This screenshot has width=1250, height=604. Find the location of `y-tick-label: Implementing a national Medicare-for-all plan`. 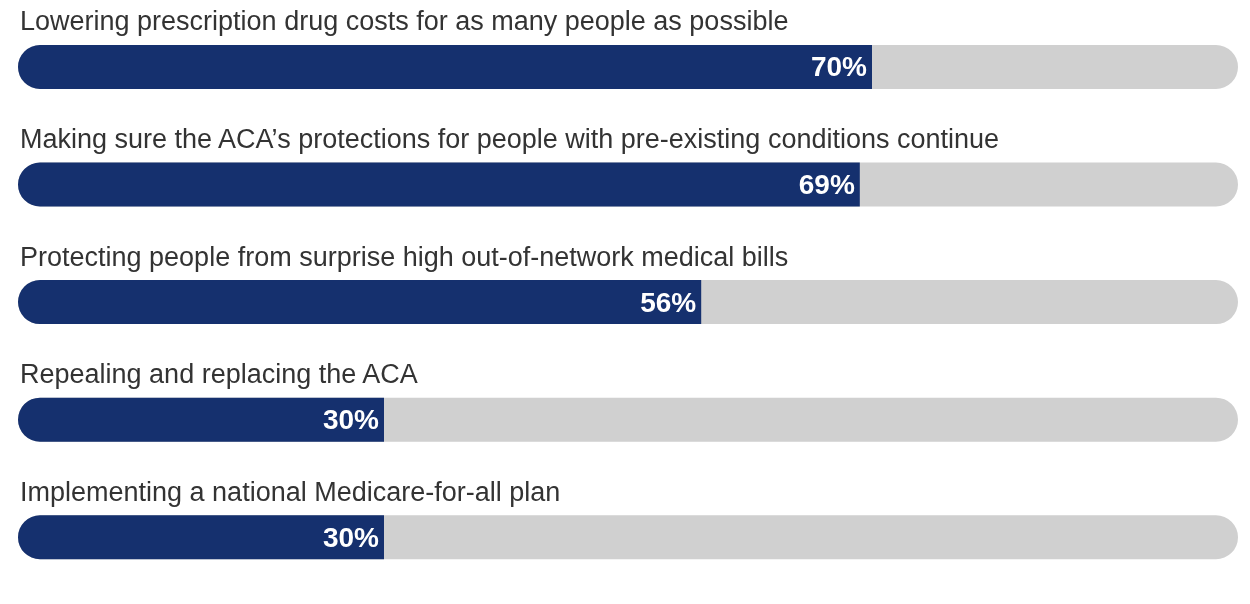

y-tick-label: Implementing a national Medicare-for-all plan is located at coordinates (290, 491).